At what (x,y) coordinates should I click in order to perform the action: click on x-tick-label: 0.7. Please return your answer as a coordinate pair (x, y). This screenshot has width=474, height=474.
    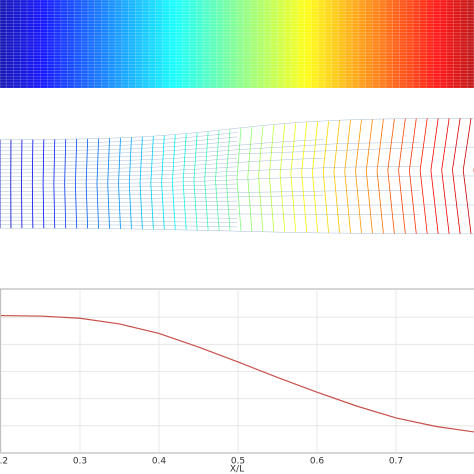
    Looking at the image, I should click on (396, 462).